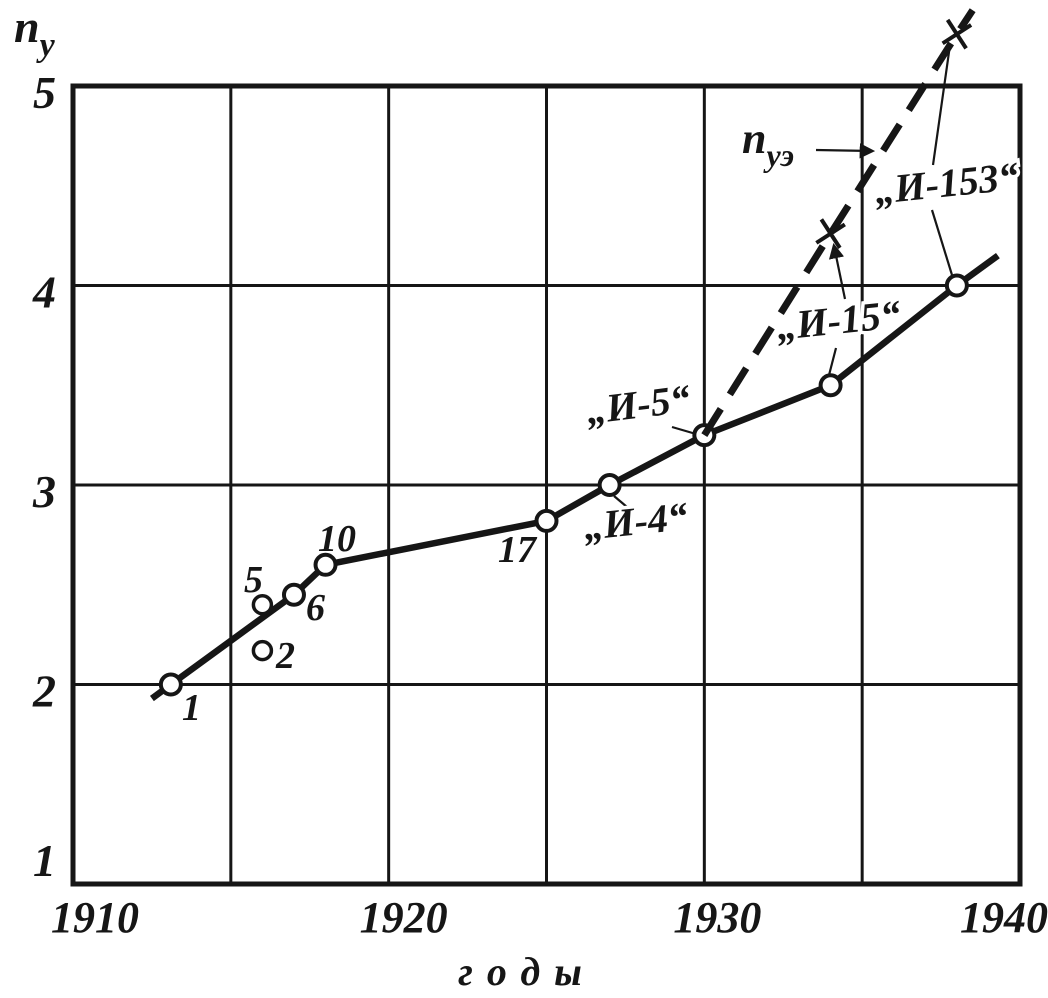  Describe the element at coordinates (285, 656) in the screenshot. I see `point-number-label-2: 2` at that location.